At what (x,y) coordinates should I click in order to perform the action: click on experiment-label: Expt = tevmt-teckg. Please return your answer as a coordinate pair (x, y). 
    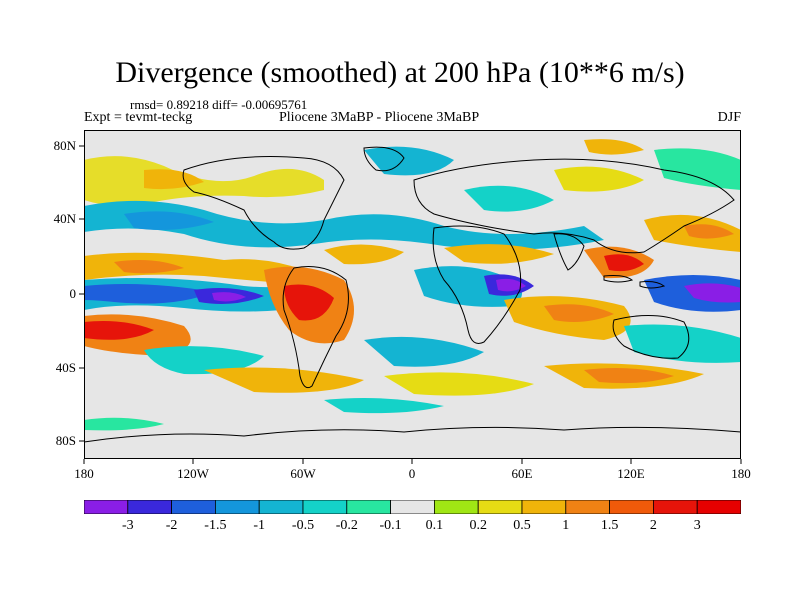
    Looking at the image, I should click on (138, 117).